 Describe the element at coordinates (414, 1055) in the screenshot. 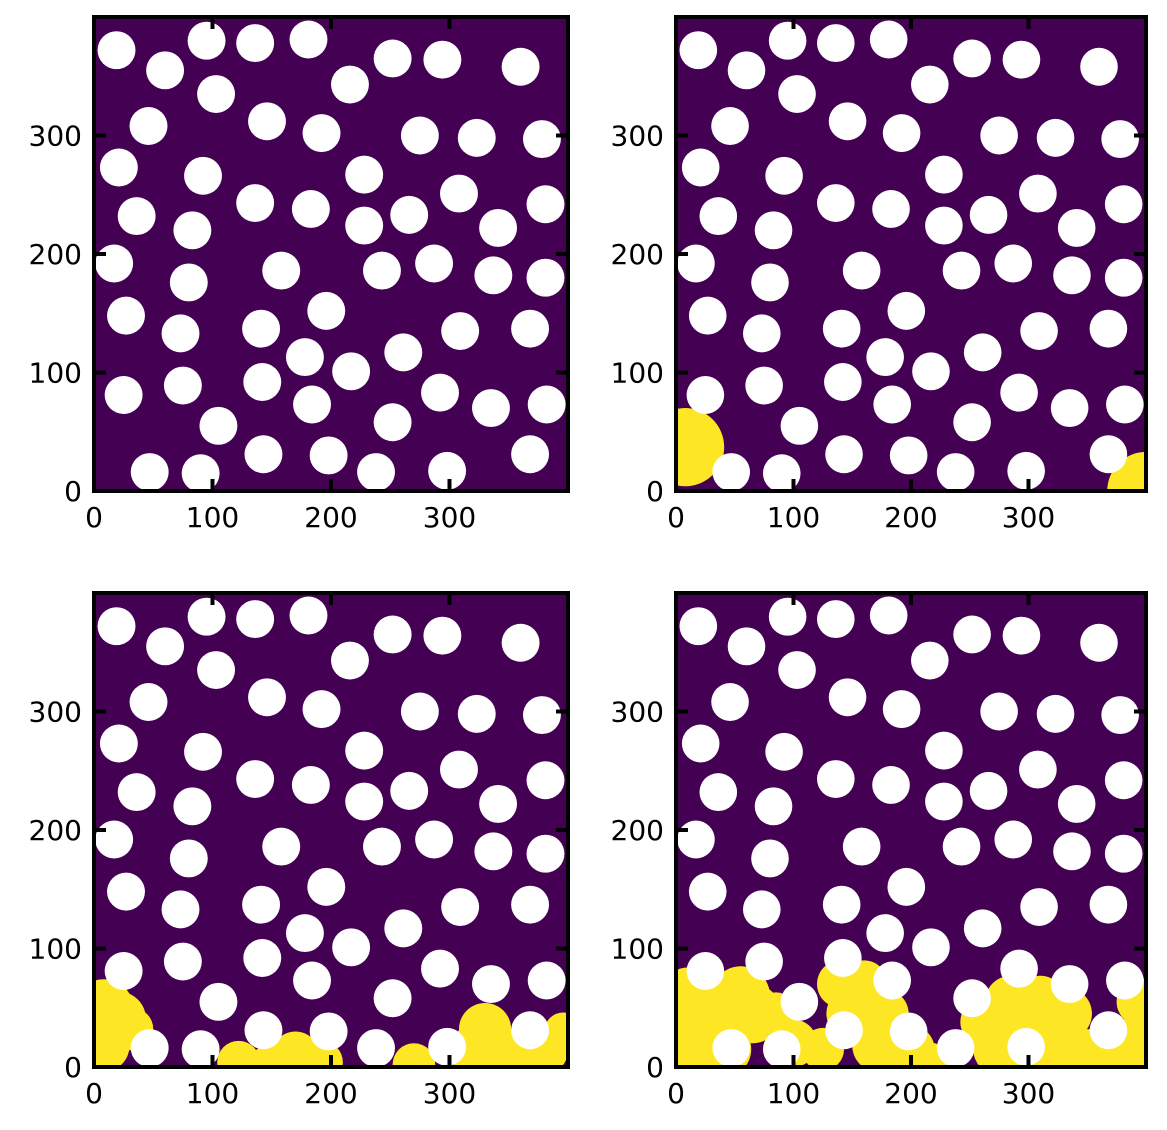

I see `filled-region` at that location.